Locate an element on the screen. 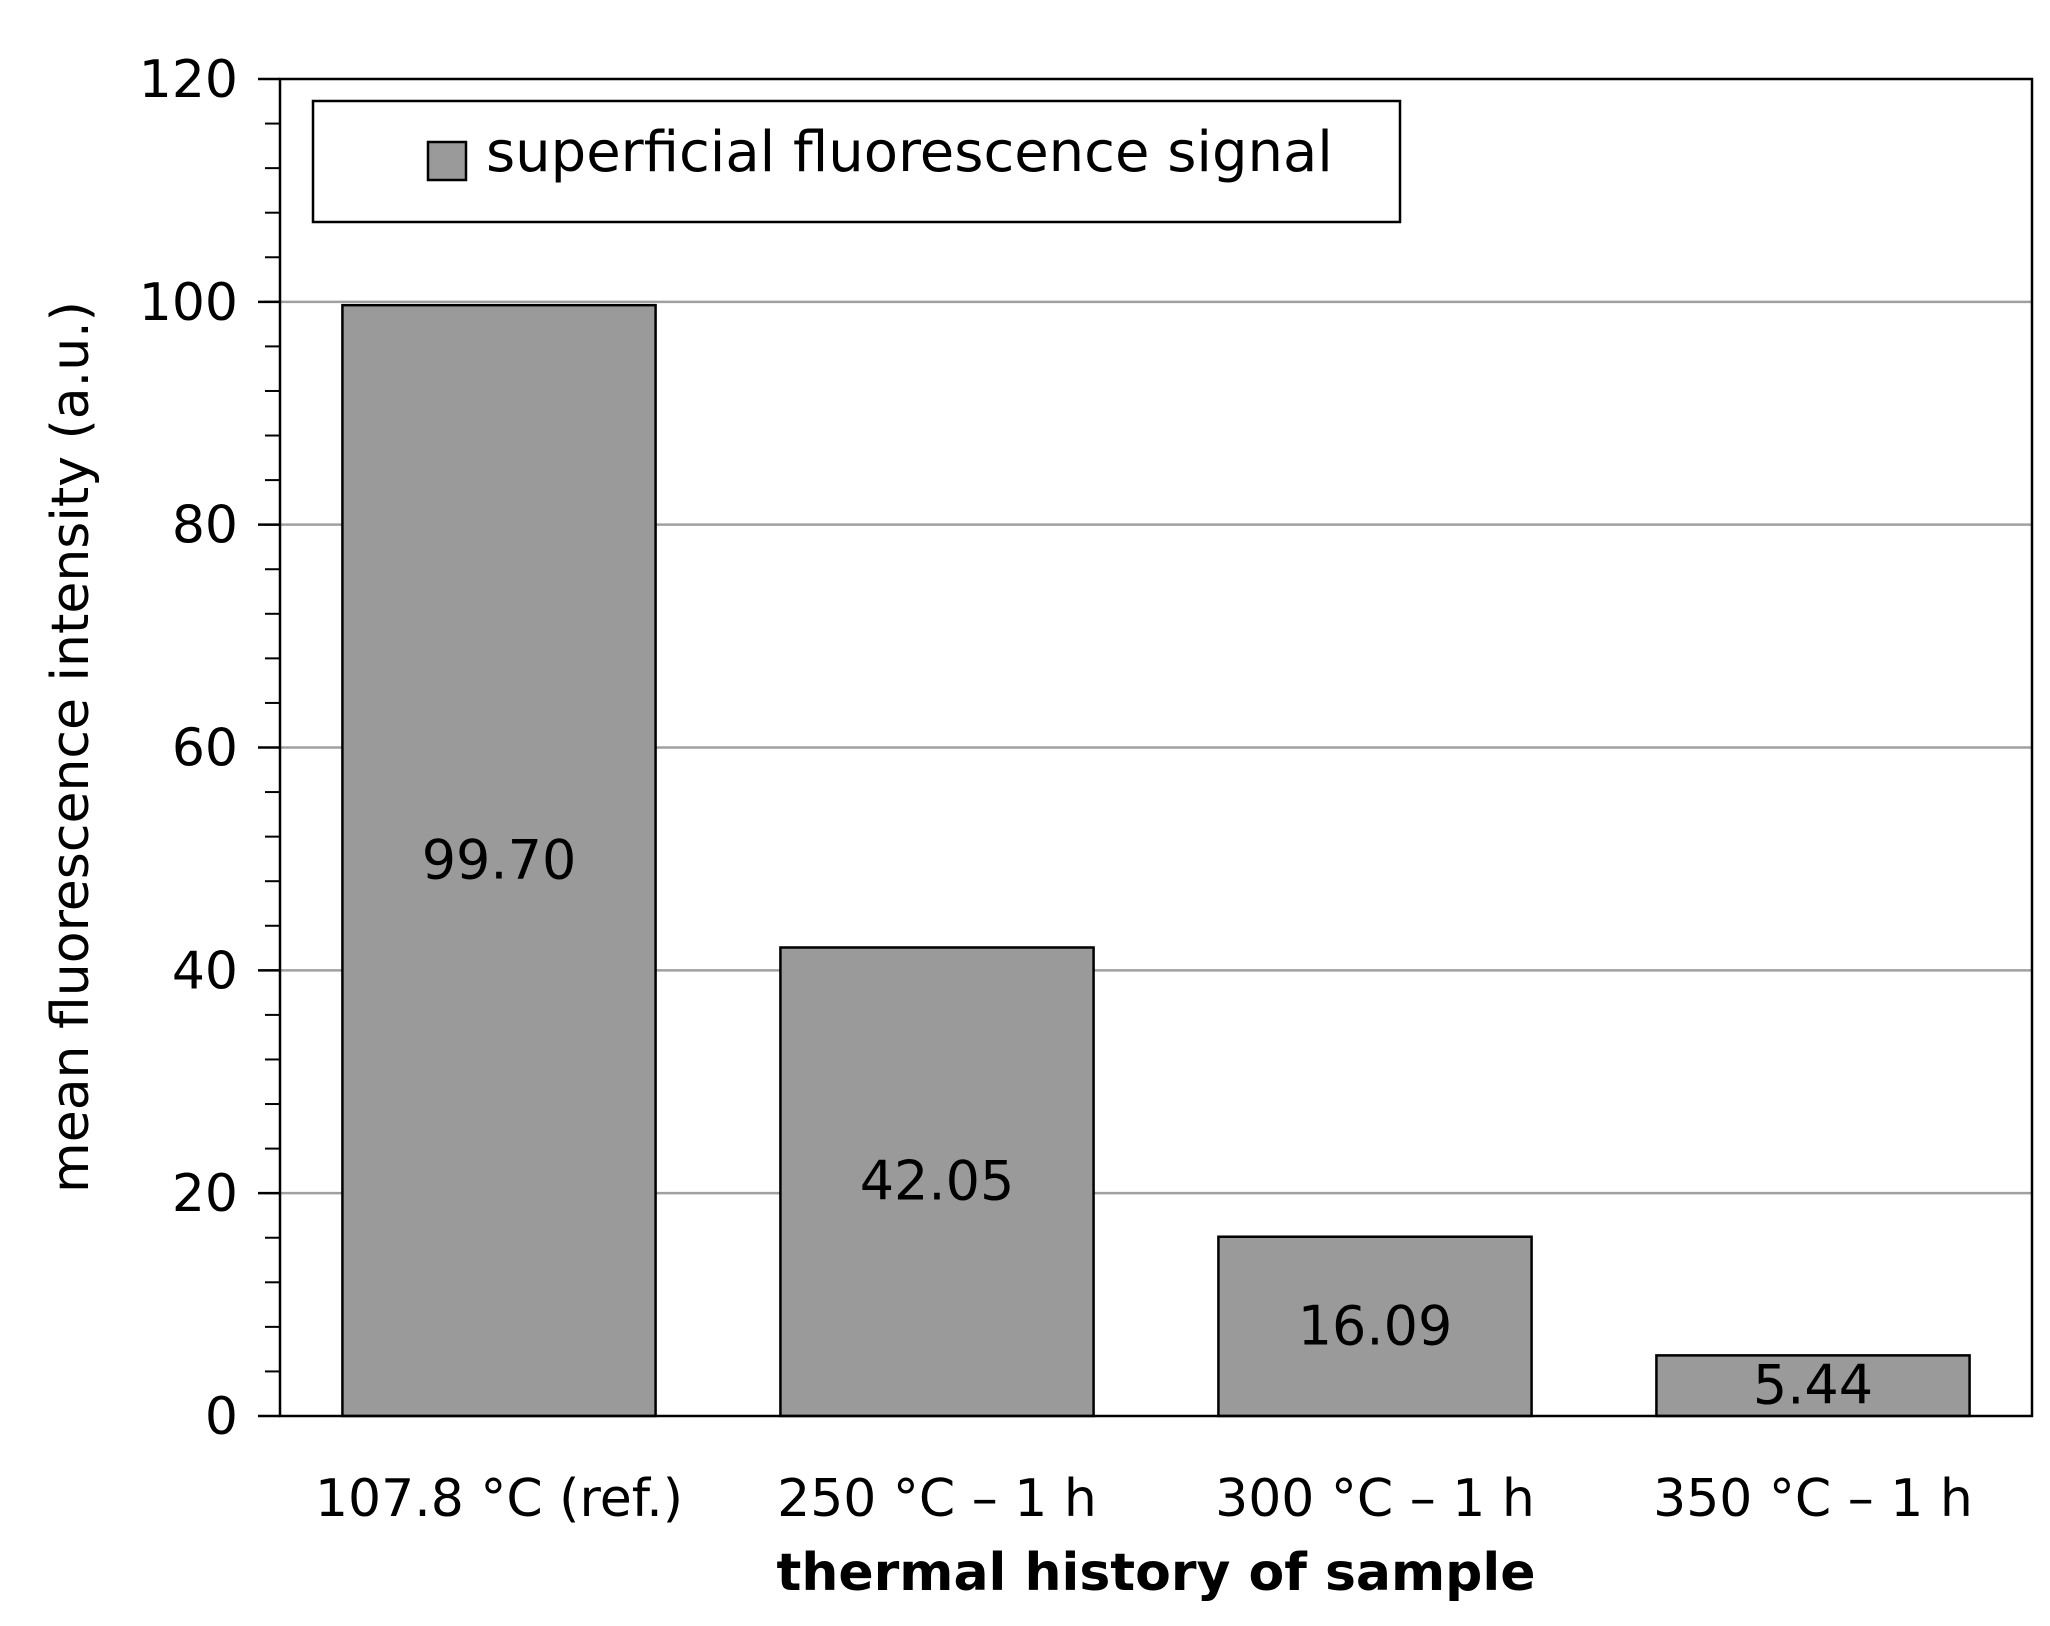  y-tick-label: 80 is located at coordinates (205, 526).